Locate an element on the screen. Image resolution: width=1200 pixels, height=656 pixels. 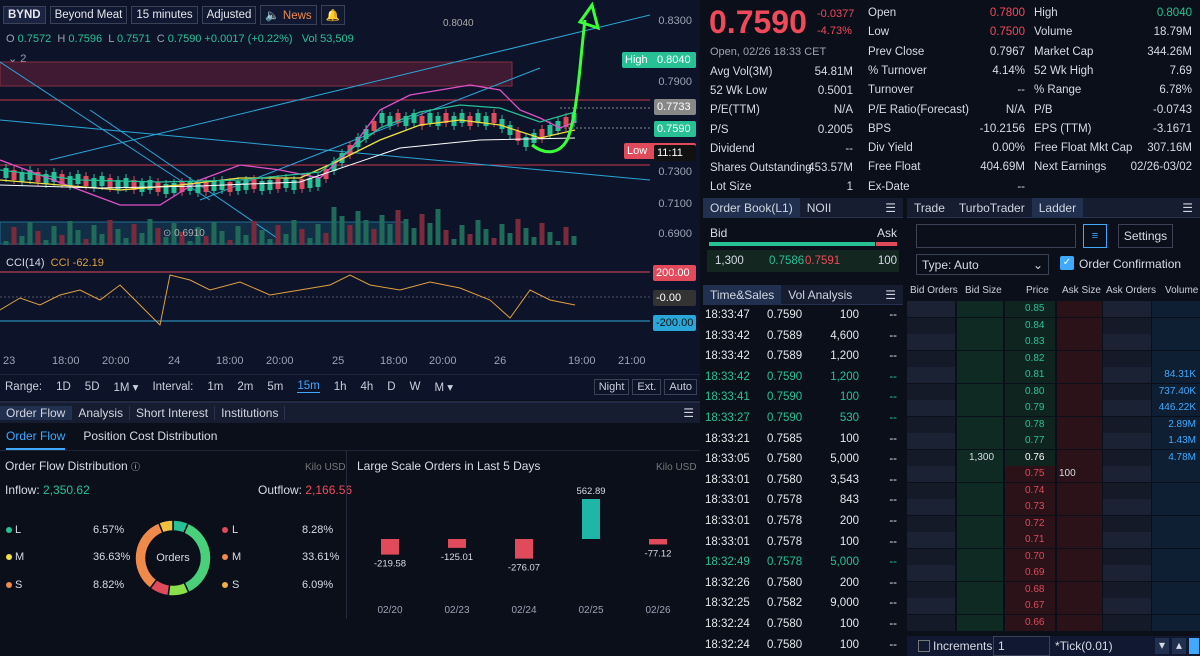
increments-checkbox is located at coordinates (924, 646).